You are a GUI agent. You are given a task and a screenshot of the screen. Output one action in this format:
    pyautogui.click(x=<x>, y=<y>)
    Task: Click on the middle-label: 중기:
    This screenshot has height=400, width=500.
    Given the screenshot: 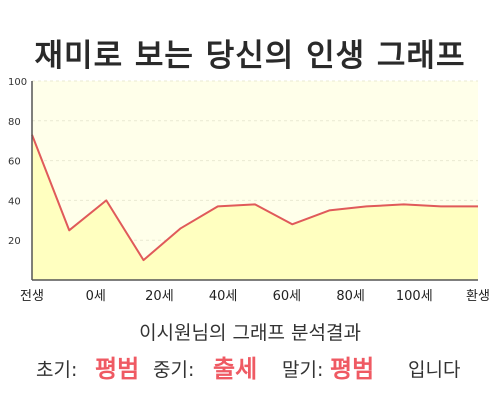 What is the action you would take?
    pyautogui.click(x=174, y=370)
    